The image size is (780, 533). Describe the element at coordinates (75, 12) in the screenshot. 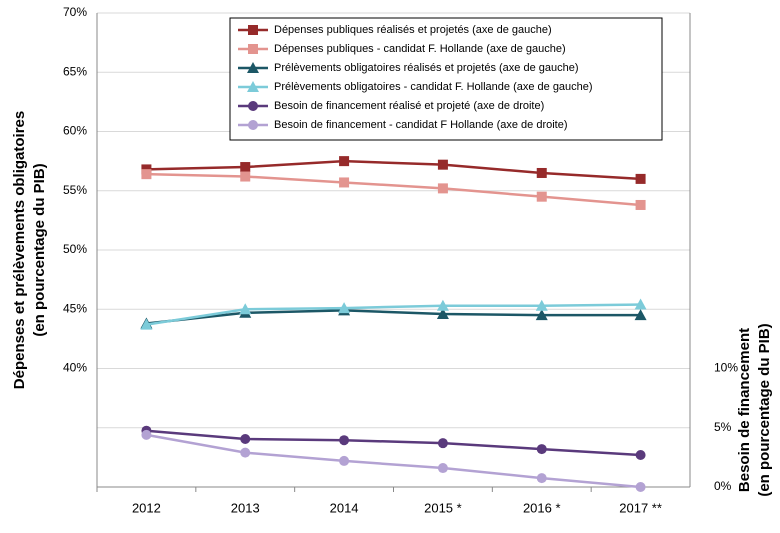

I see `y-tick-label: 70%` at that location.